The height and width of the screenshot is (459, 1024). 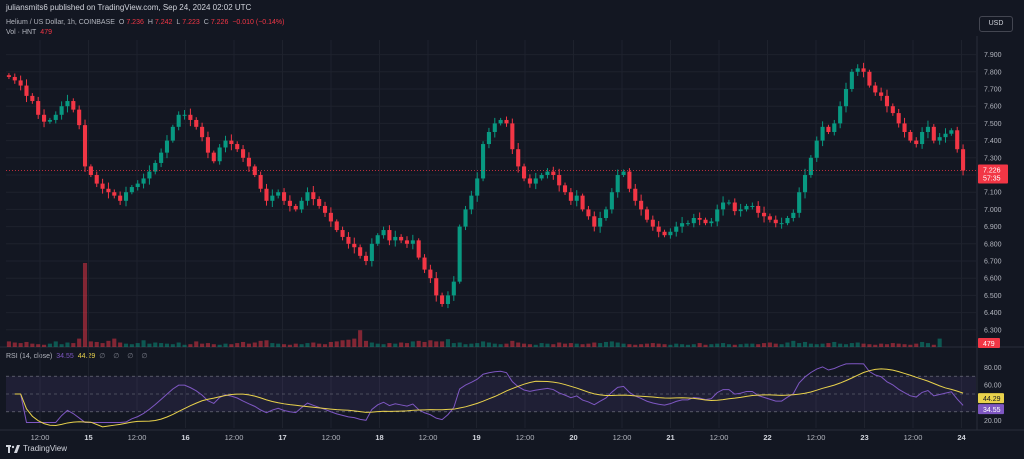 What do you see at coordinates (258, 22) in the screenshot?
I see `change-value: −0.010 (−0.14%)` at bounding box center [258, 22].